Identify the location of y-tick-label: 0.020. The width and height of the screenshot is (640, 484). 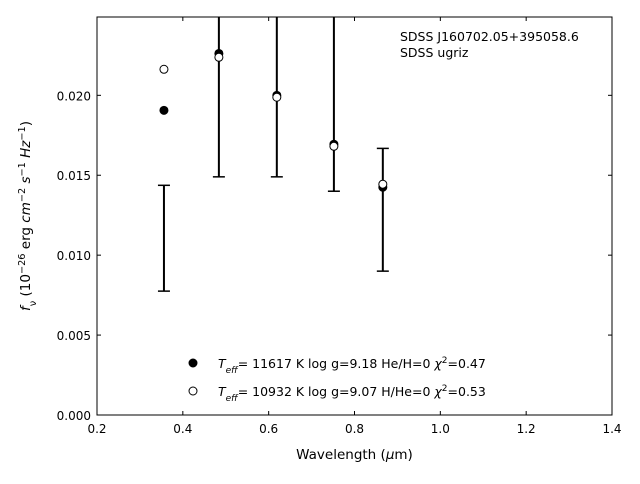
(74, 96).